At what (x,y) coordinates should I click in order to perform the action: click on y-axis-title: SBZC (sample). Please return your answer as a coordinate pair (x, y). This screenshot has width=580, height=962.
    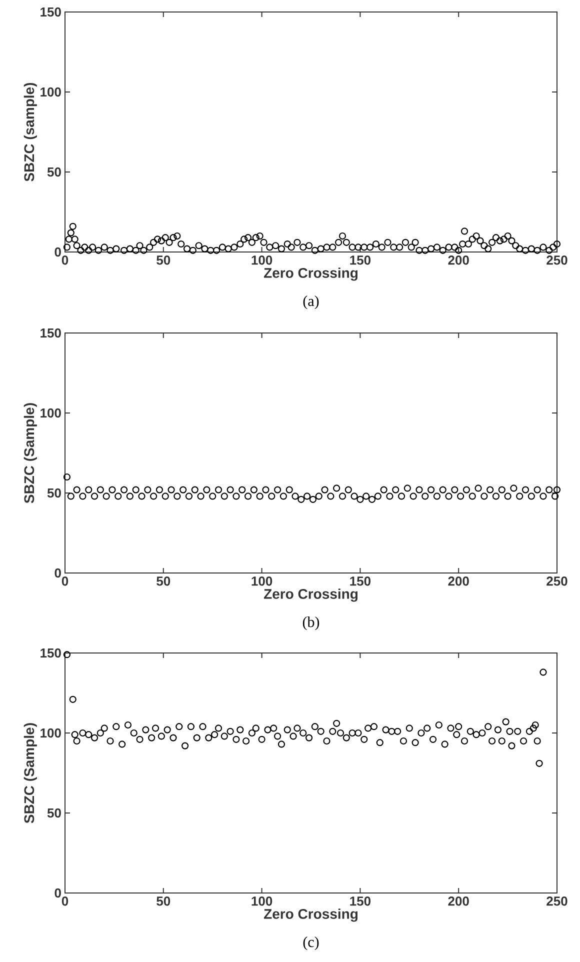
    Looking at the image, I should click on (30, 132).